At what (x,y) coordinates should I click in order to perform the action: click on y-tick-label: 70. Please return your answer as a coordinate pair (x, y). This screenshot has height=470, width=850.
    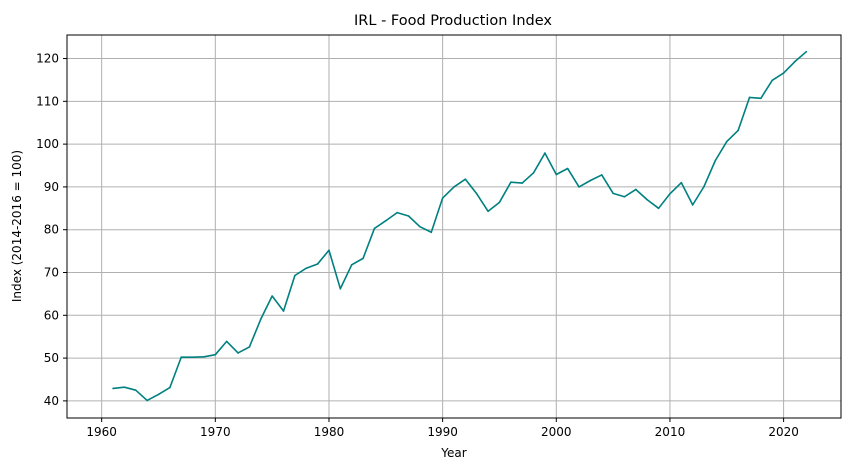
    Looking at the image, I should click on (51, 273).